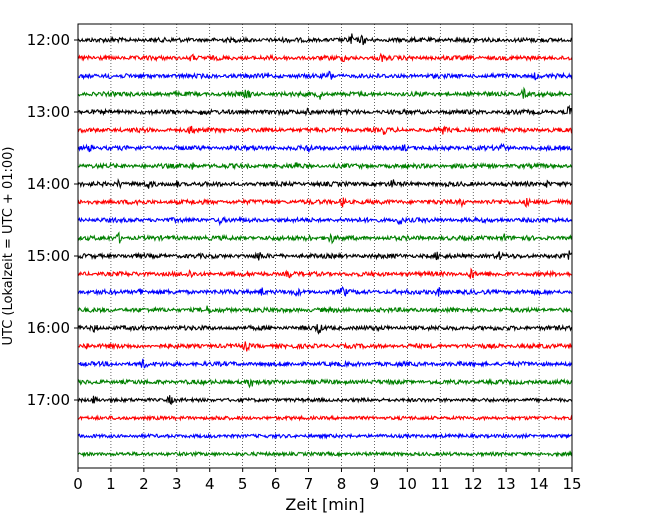 The image size is (650, 520). Describe the element at coordinates (48, 112) in the screenshot. I see `y-tick-label: 13:00` at that location.